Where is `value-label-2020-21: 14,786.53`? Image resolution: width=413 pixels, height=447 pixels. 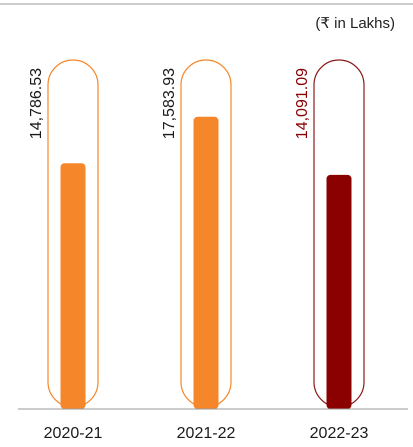 value-label-2020-21: 14,786.53 is located at coordinates (36, 103).